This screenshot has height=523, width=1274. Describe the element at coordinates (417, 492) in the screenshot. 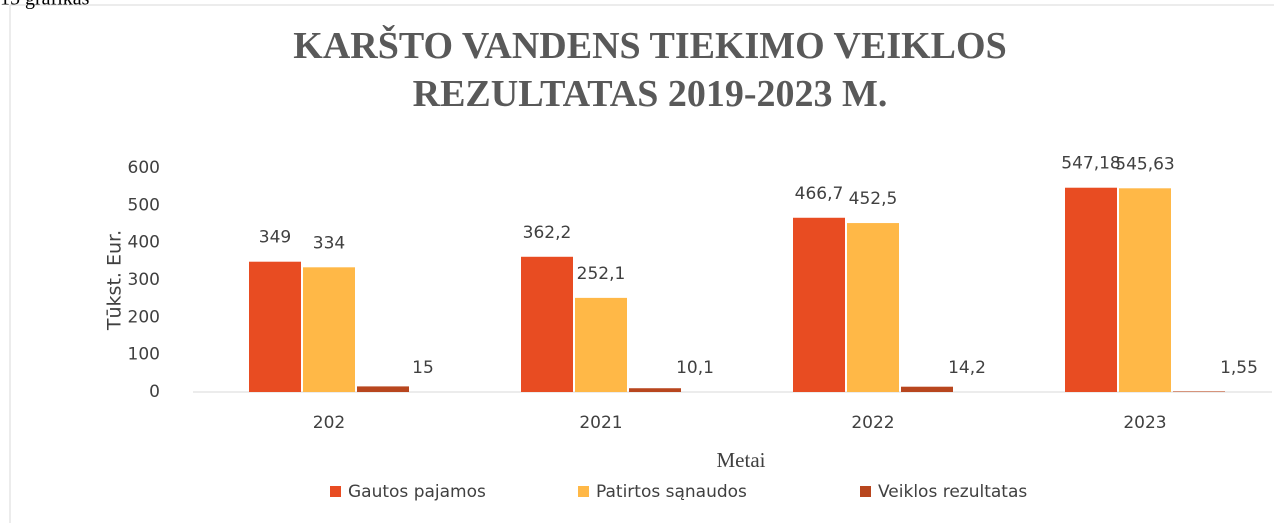

I see `legend-label: Gautos pajamos` at that location.